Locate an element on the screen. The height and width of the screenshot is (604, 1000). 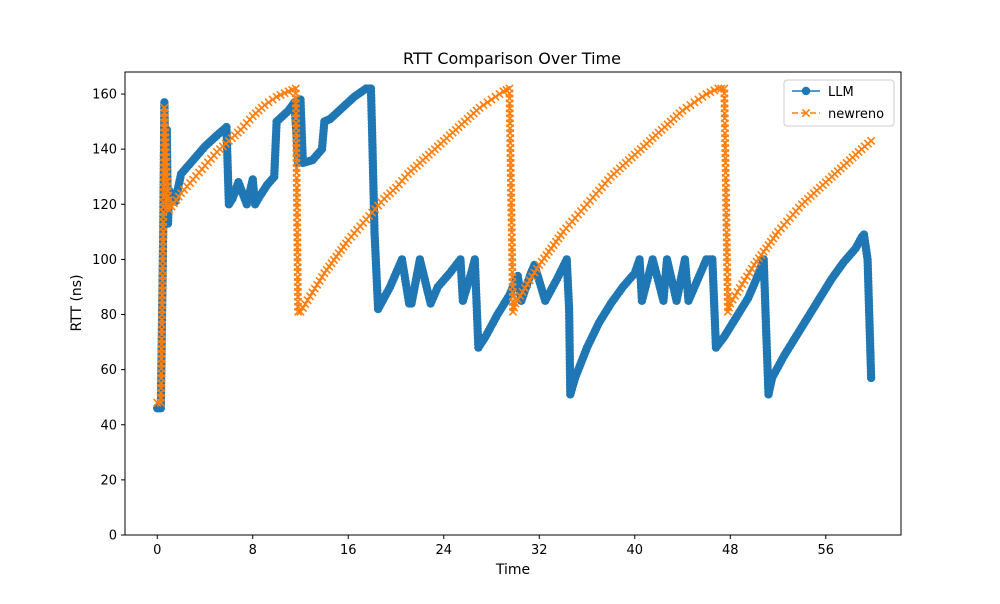
x-tick-label: 40 is located at coordinates (634, 550).